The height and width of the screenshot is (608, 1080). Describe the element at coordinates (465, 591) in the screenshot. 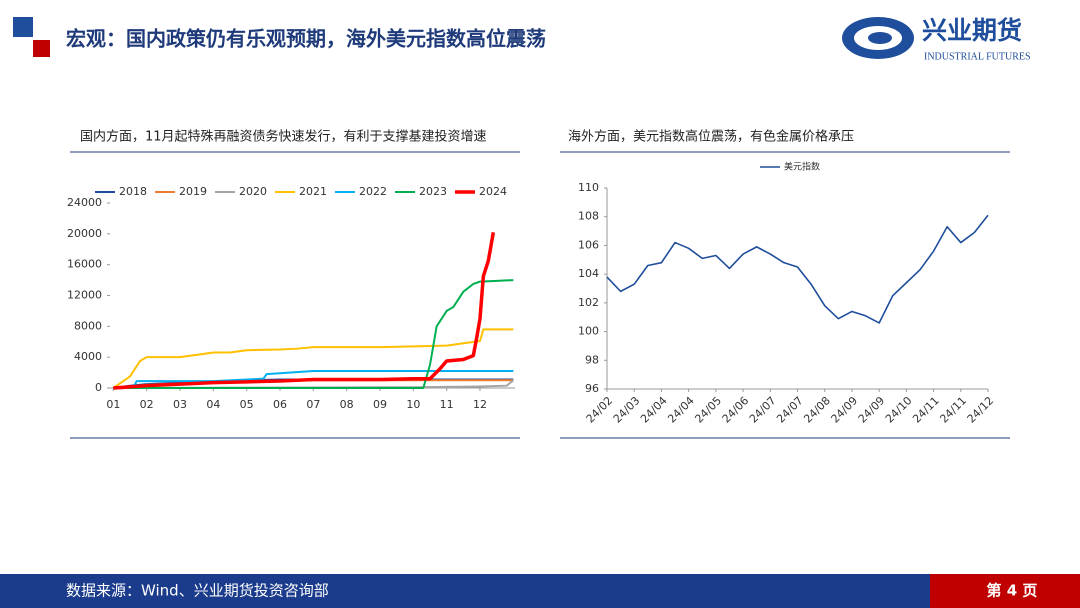

I see `footer-bar` at that location.